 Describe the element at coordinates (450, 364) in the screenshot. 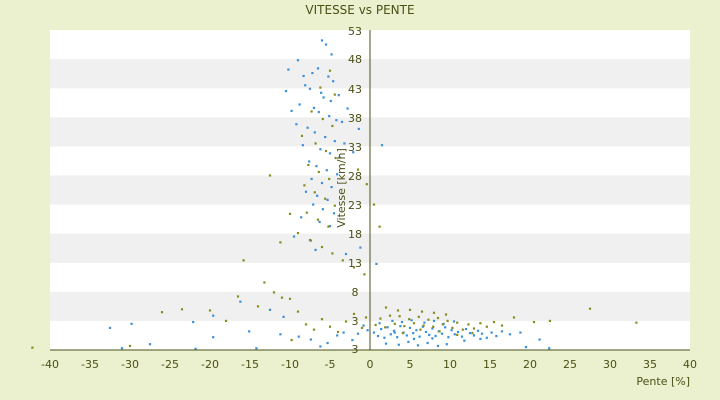

I see `x-tick-label: 10` at that location.